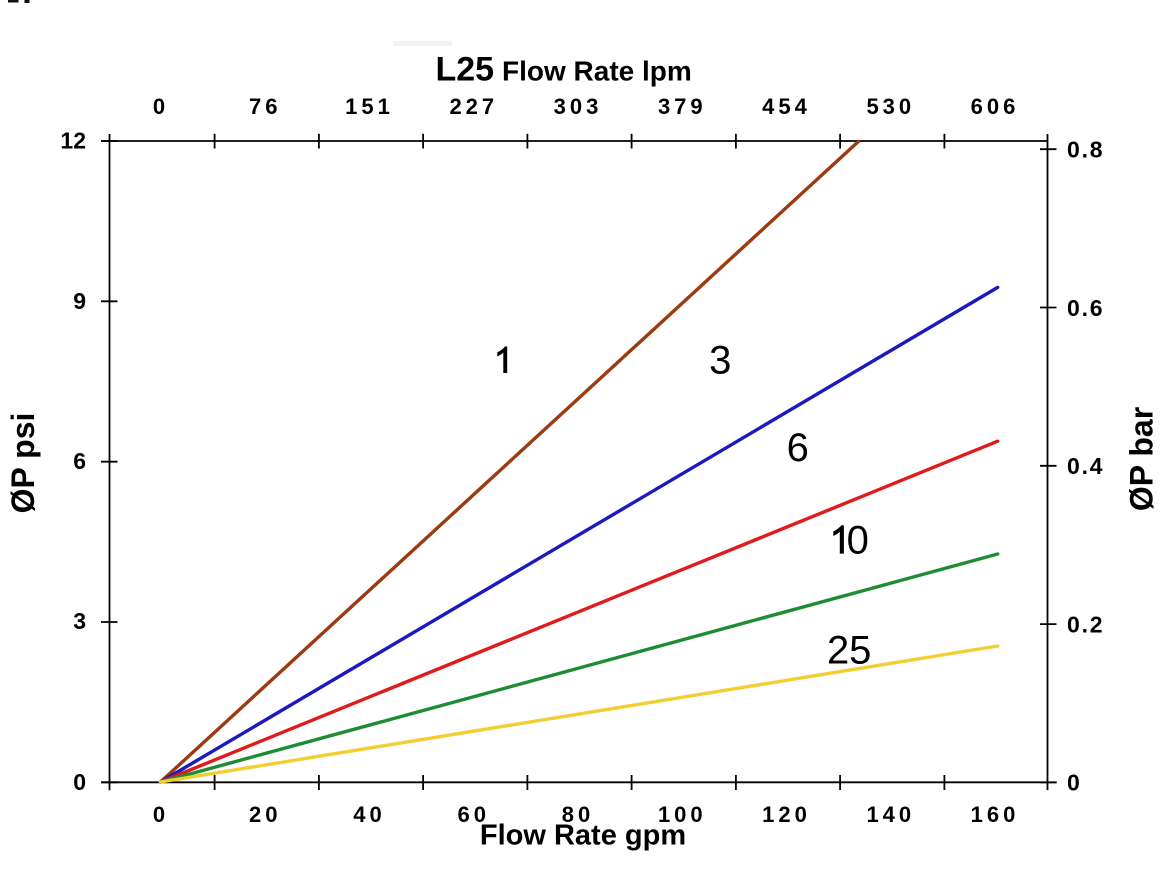 The width and height of the screenshot is (1170, 871). Describe the element at coordinates (995, 814) in the screenshot. I see `svg-text: 160` at that location.